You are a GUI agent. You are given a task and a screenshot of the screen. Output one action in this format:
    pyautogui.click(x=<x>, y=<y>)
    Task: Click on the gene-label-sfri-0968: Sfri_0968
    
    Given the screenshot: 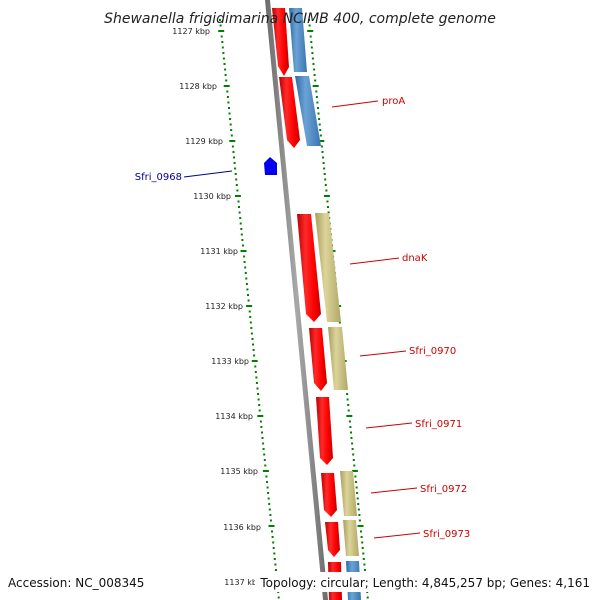 What is the action you would take?
    pyautogui.click(x=158, y=177)
    